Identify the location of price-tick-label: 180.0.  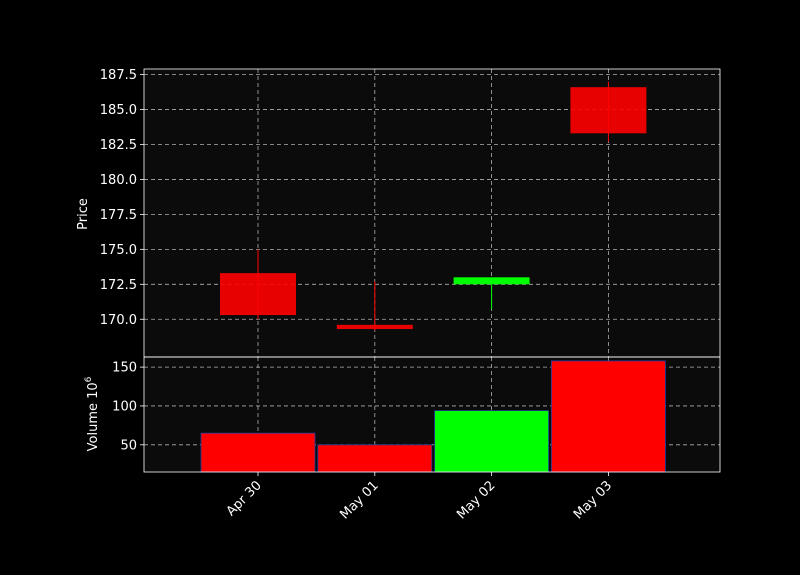
(118, 180).